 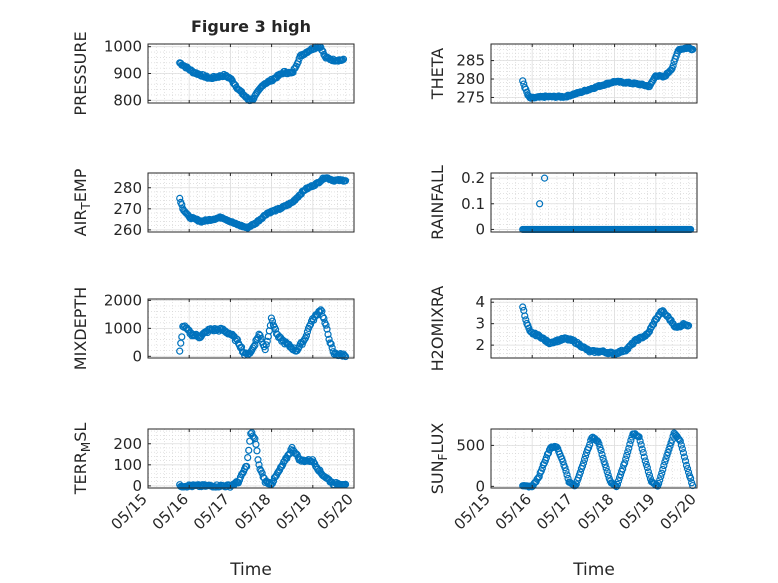 What do you see at coordinates (480, 345) in the screenshot?
I see `y-tick-label: 2` at bounding box center [480, 345].